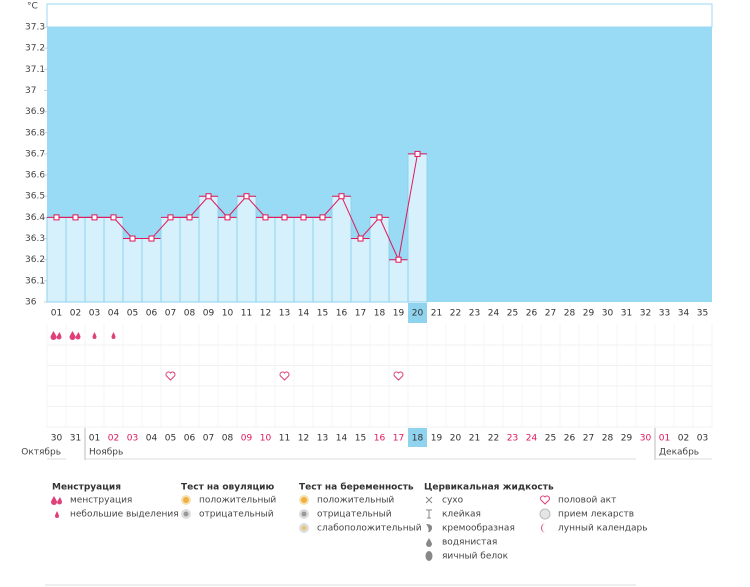  I want to click on date-label: 23, so click(512, 439).